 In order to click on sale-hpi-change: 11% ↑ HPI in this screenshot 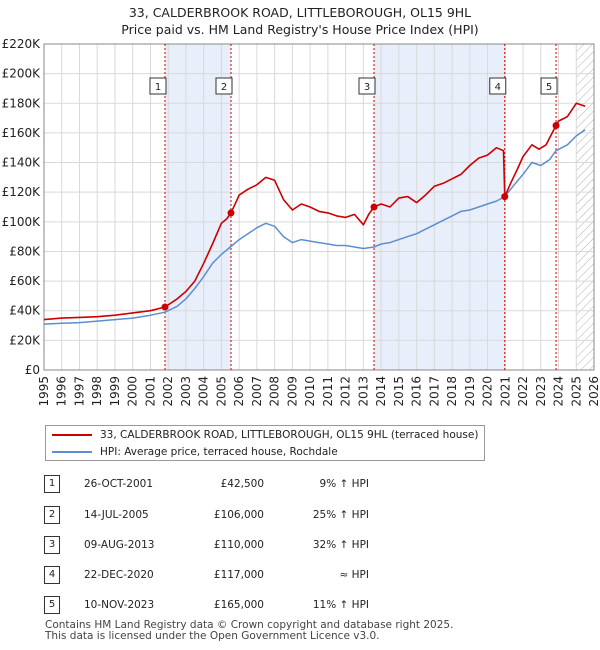, I will do `click(340, 605)`.